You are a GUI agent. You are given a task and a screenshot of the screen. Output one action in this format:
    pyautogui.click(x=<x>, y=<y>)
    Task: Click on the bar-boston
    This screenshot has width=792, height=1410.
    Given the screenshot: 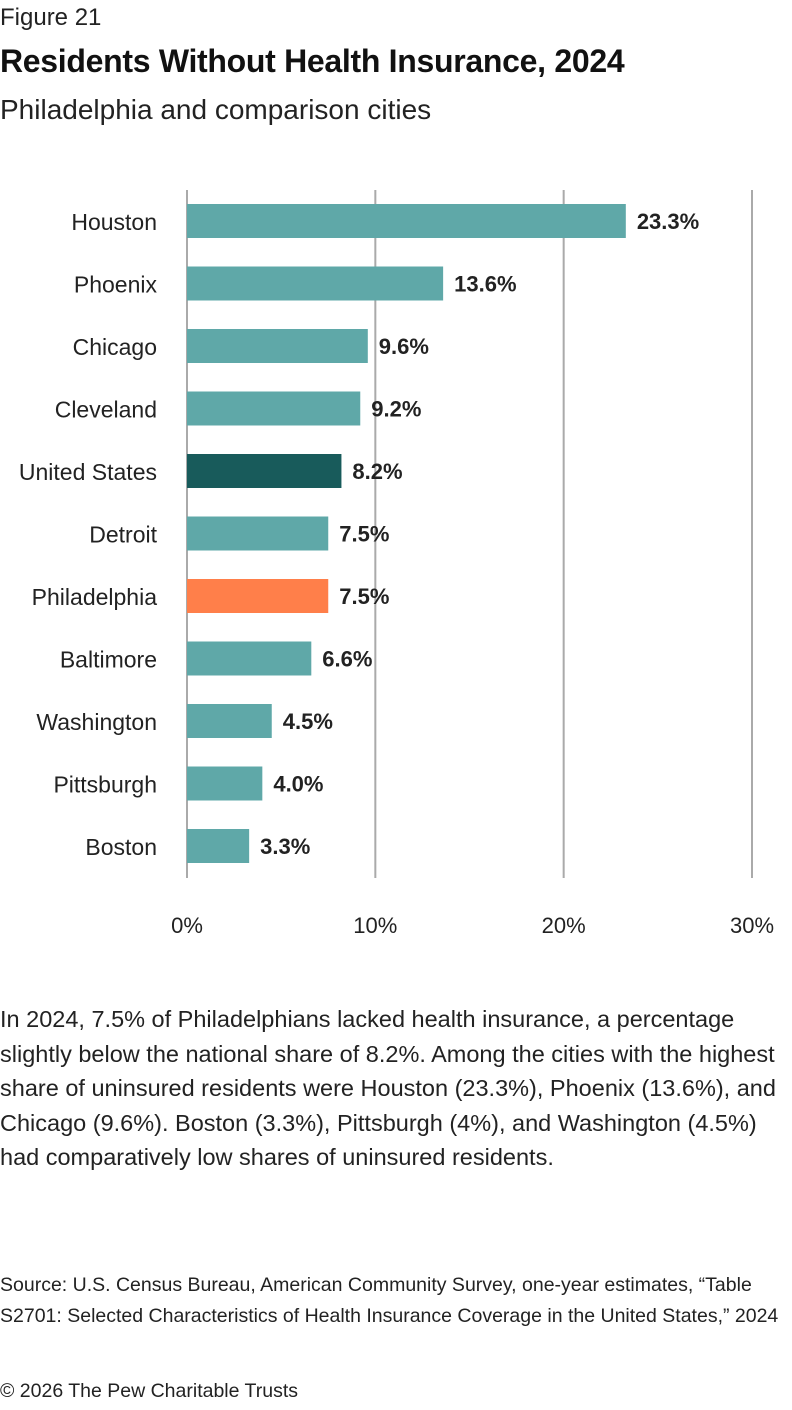 What is the action you would take?
    pyautogui.click(x=218, y=846)
    